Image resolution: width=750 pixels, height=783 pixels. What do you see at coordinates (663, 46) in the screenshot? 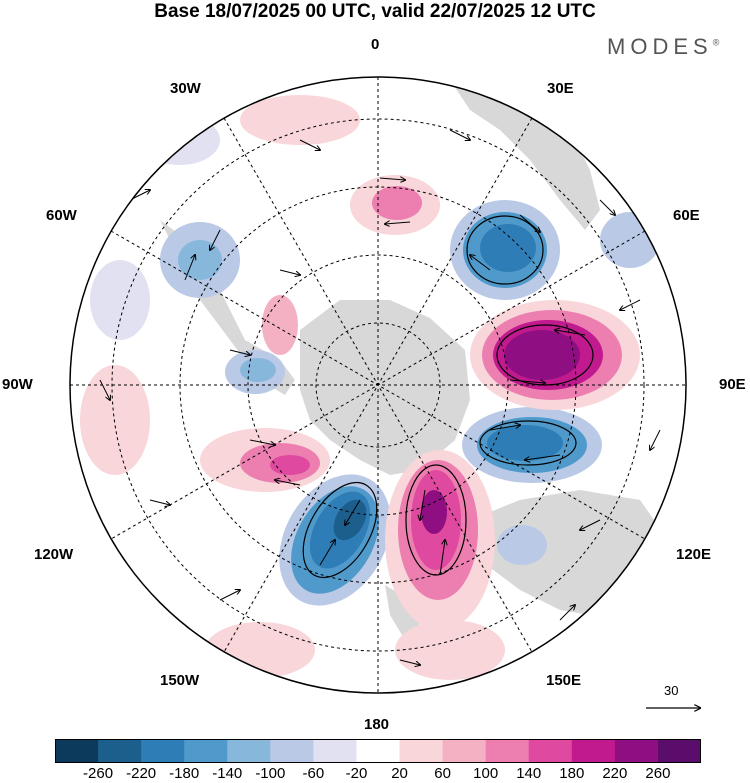
I see `modes-logo: MODES®` at bounding box center [663, 46].